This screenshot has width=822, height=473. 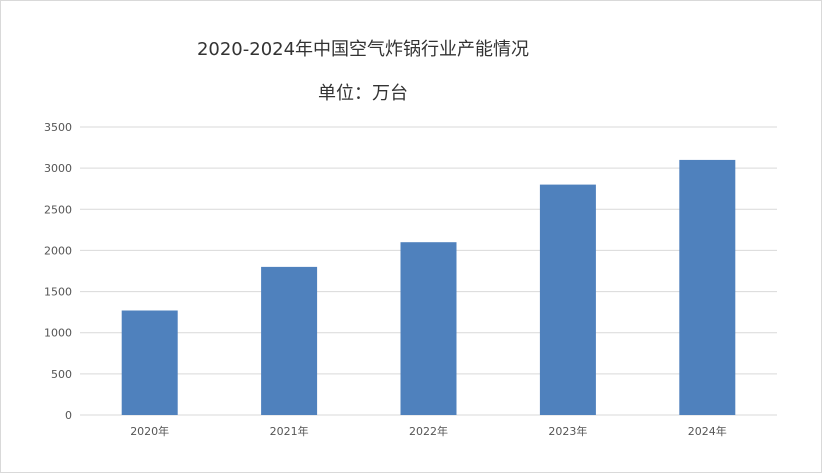 I want to click on x-tick-label: 2022年, so click(x=428, y=431).